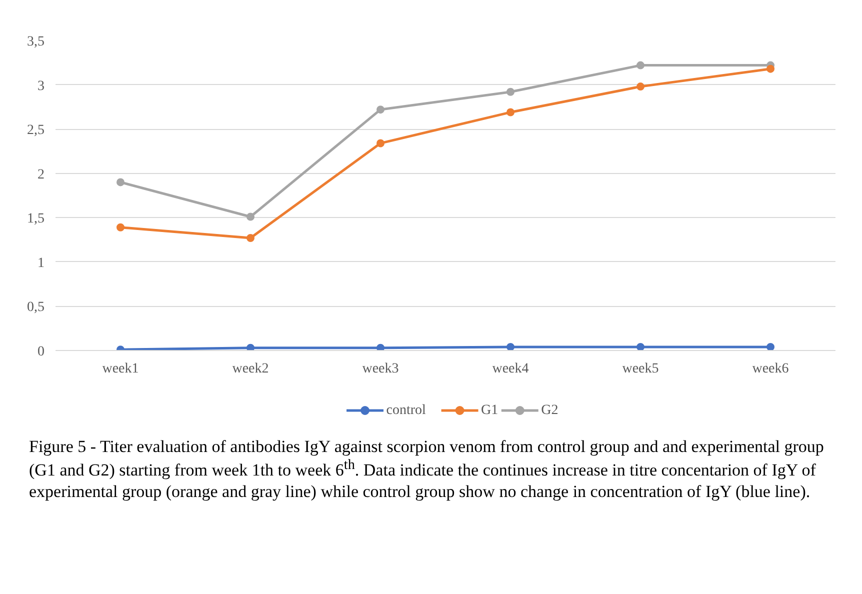 The width and height of the screenshot is (862, 594). Describe the element at coordinates (35, 130) in the screenshot. I see `y-tick-label: 2,5` at that location.